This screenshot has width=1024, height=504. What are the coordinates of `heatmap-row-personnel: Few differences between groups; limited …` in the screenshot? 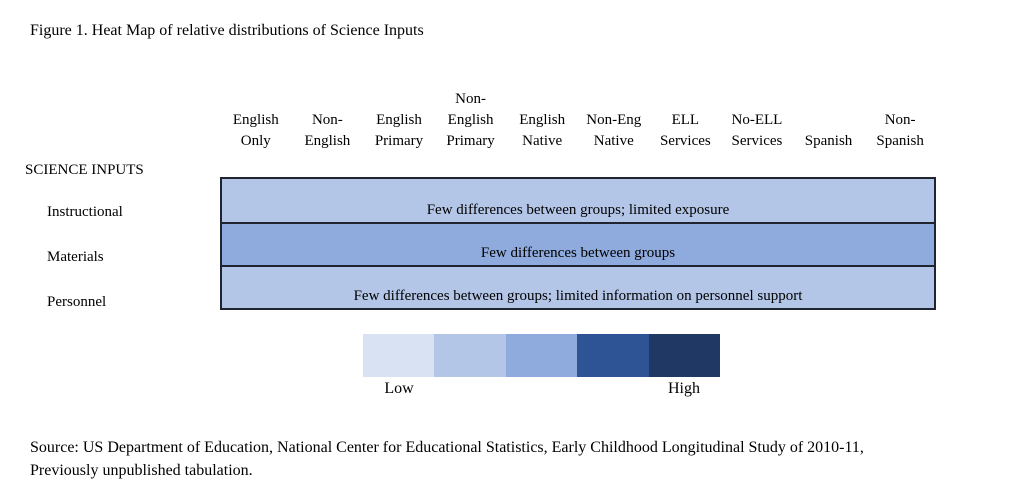 It's located at (578, 286).